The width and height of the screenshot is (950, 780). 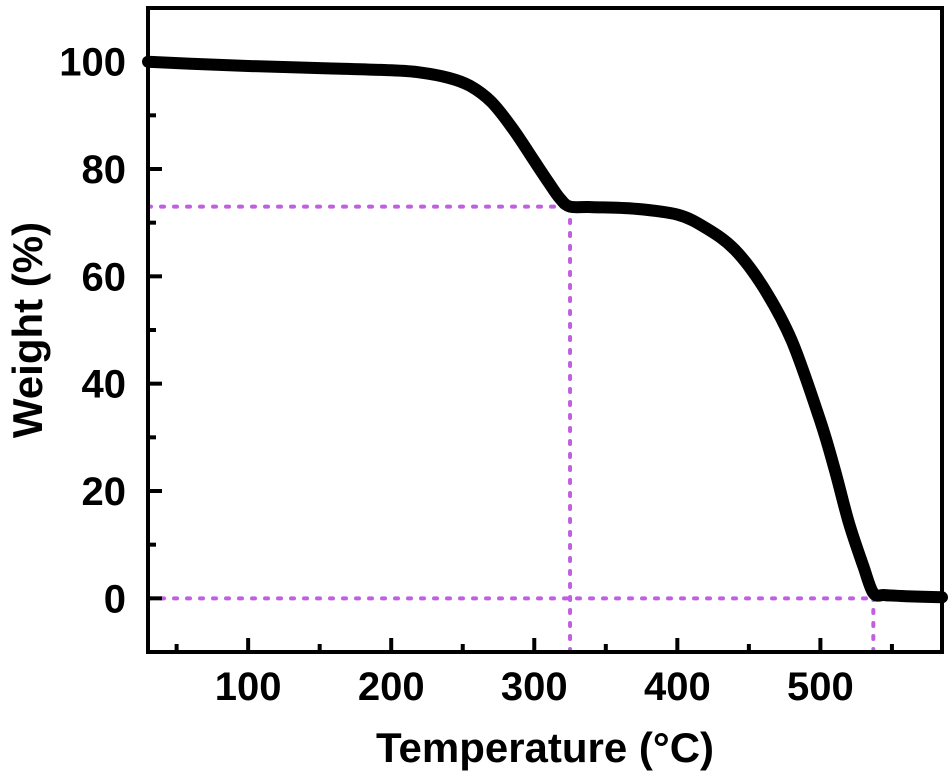 What do you see at coordinates (391, 687) in the screenshot?
I see `x-tick-label: 200` at bounding box center [391, 687].